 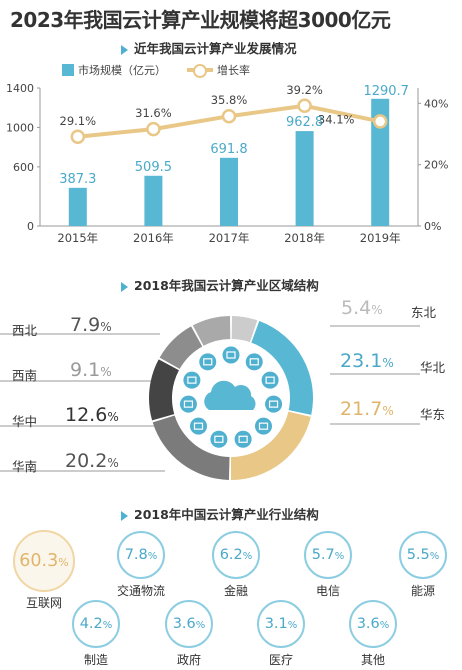 What do you see at coordinates (78, 121) in the screenshot?
I see `growth-rate-label: 29.1%` at bounding box center [78, 121].